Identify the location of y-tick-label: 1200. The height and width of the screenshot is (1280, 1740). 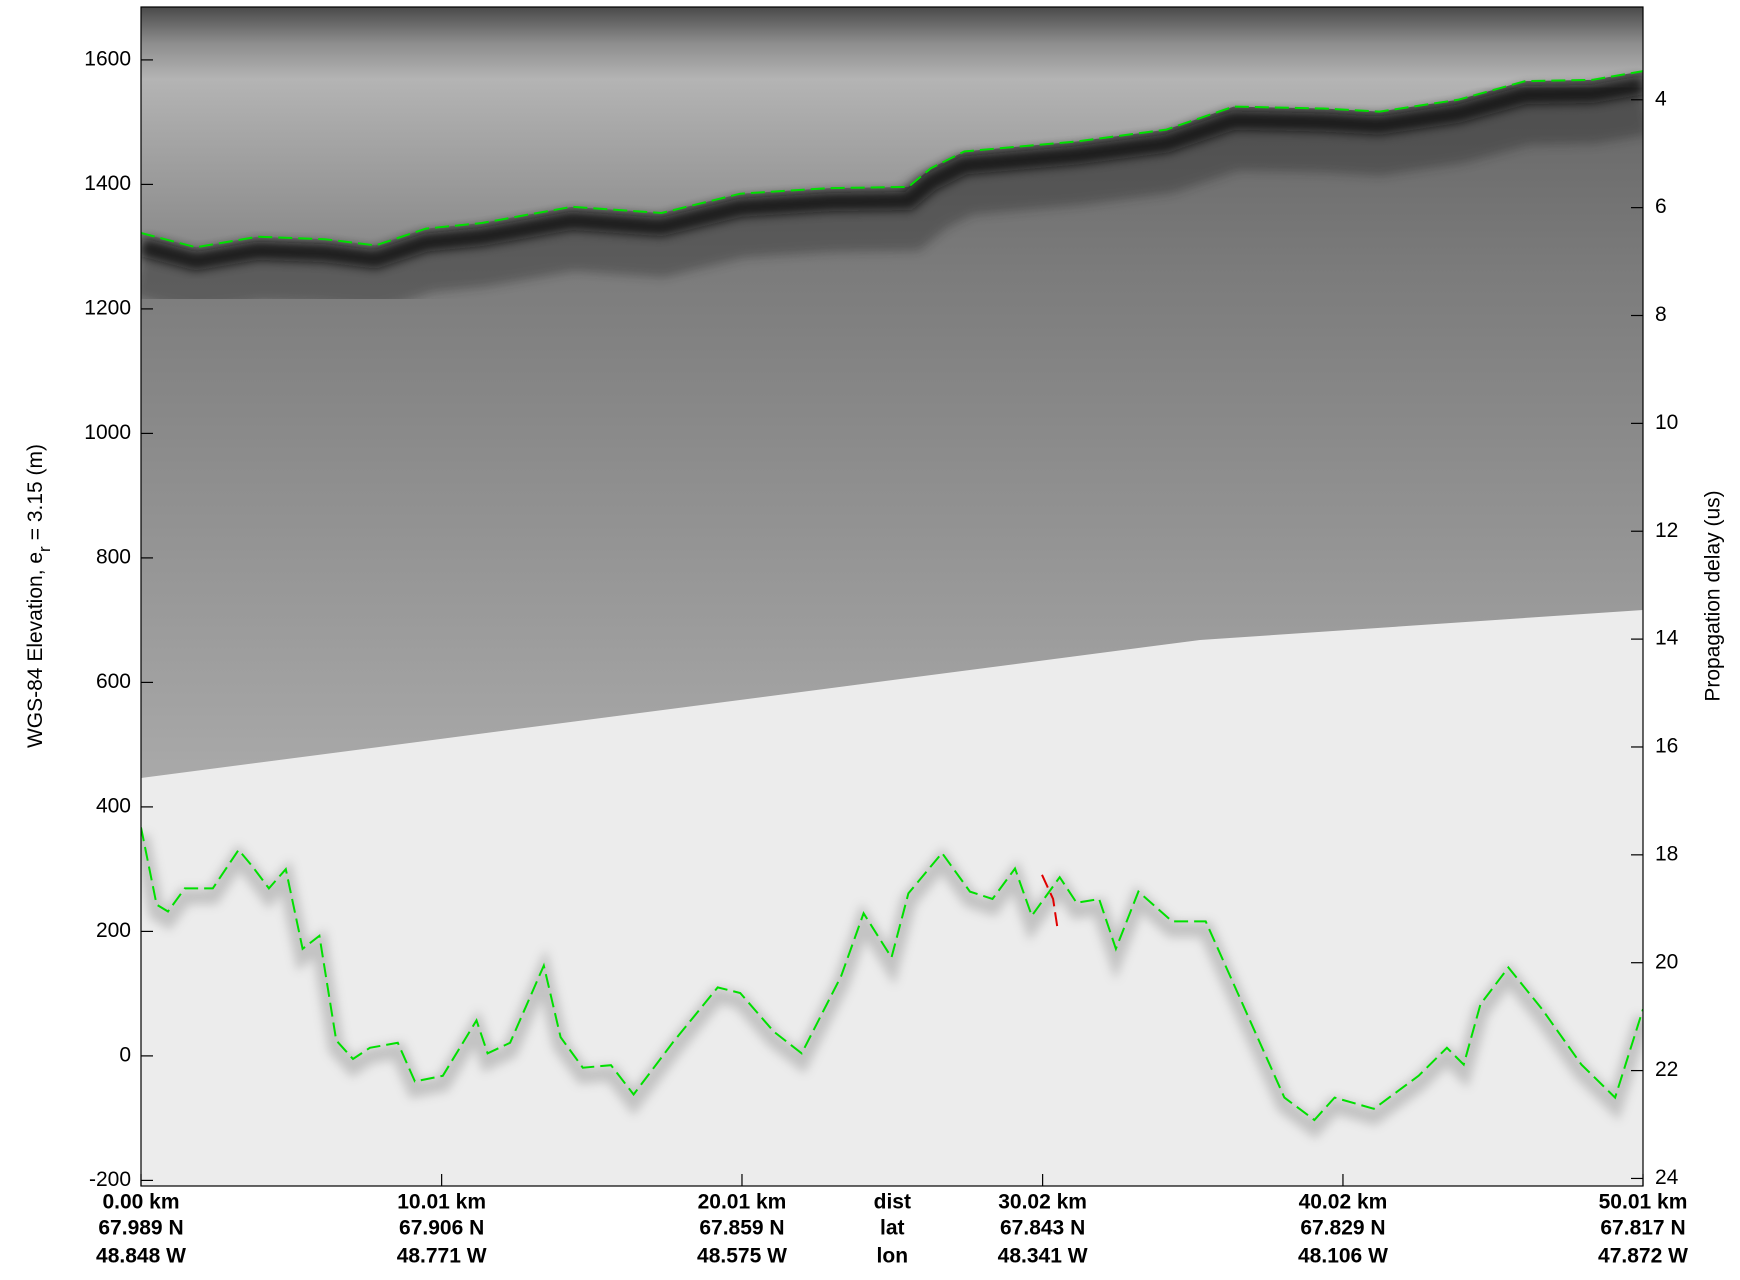
(107, 307).